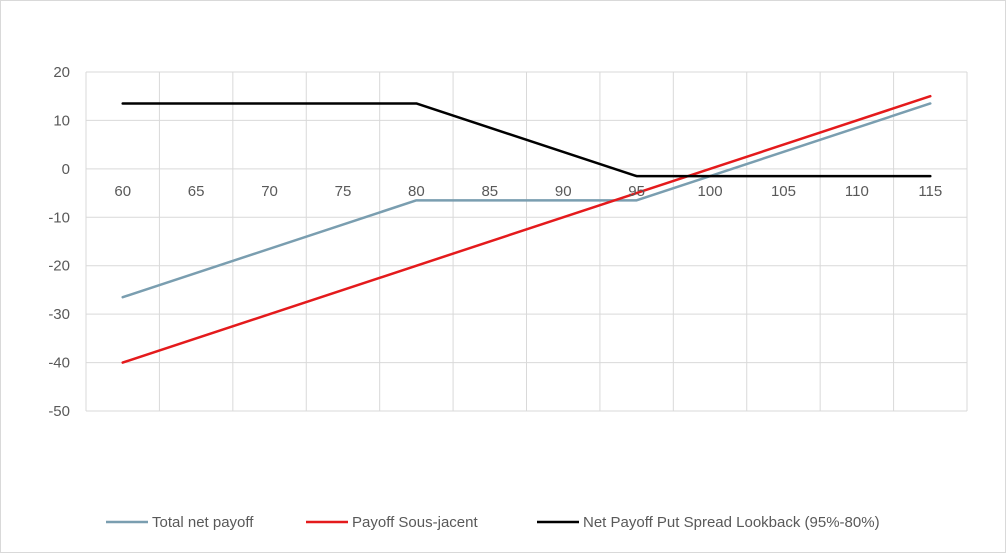 This screenshot has width=1006, height=553. I want to click on legend-label: Total net payoff, so click(203, 522).